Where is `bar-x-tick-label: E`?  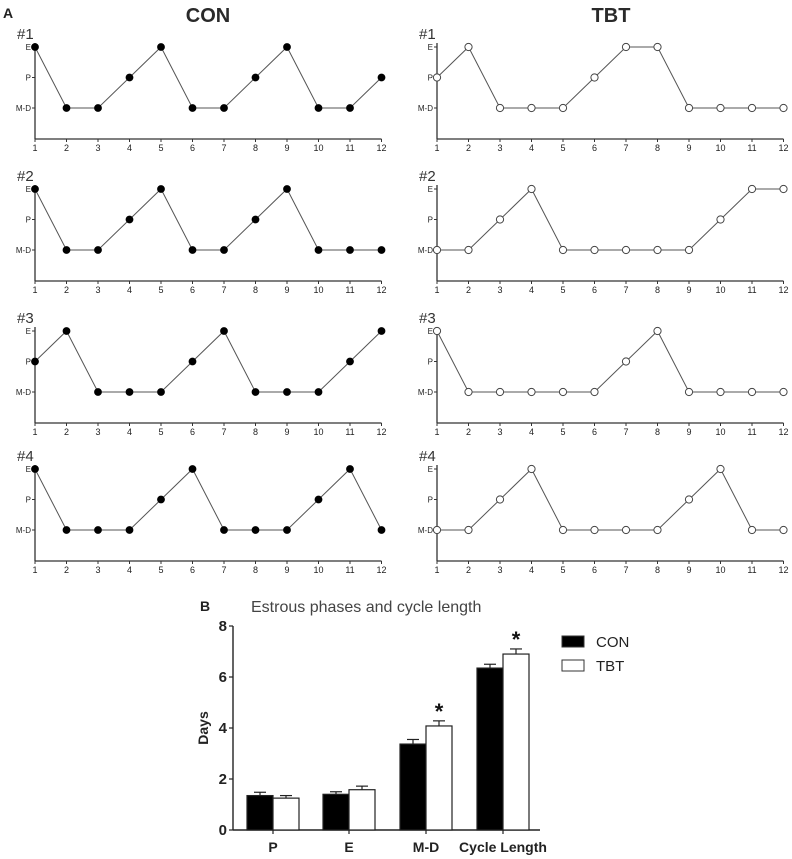
bar-x-tick-label: E is located at coordinates (348, 847).